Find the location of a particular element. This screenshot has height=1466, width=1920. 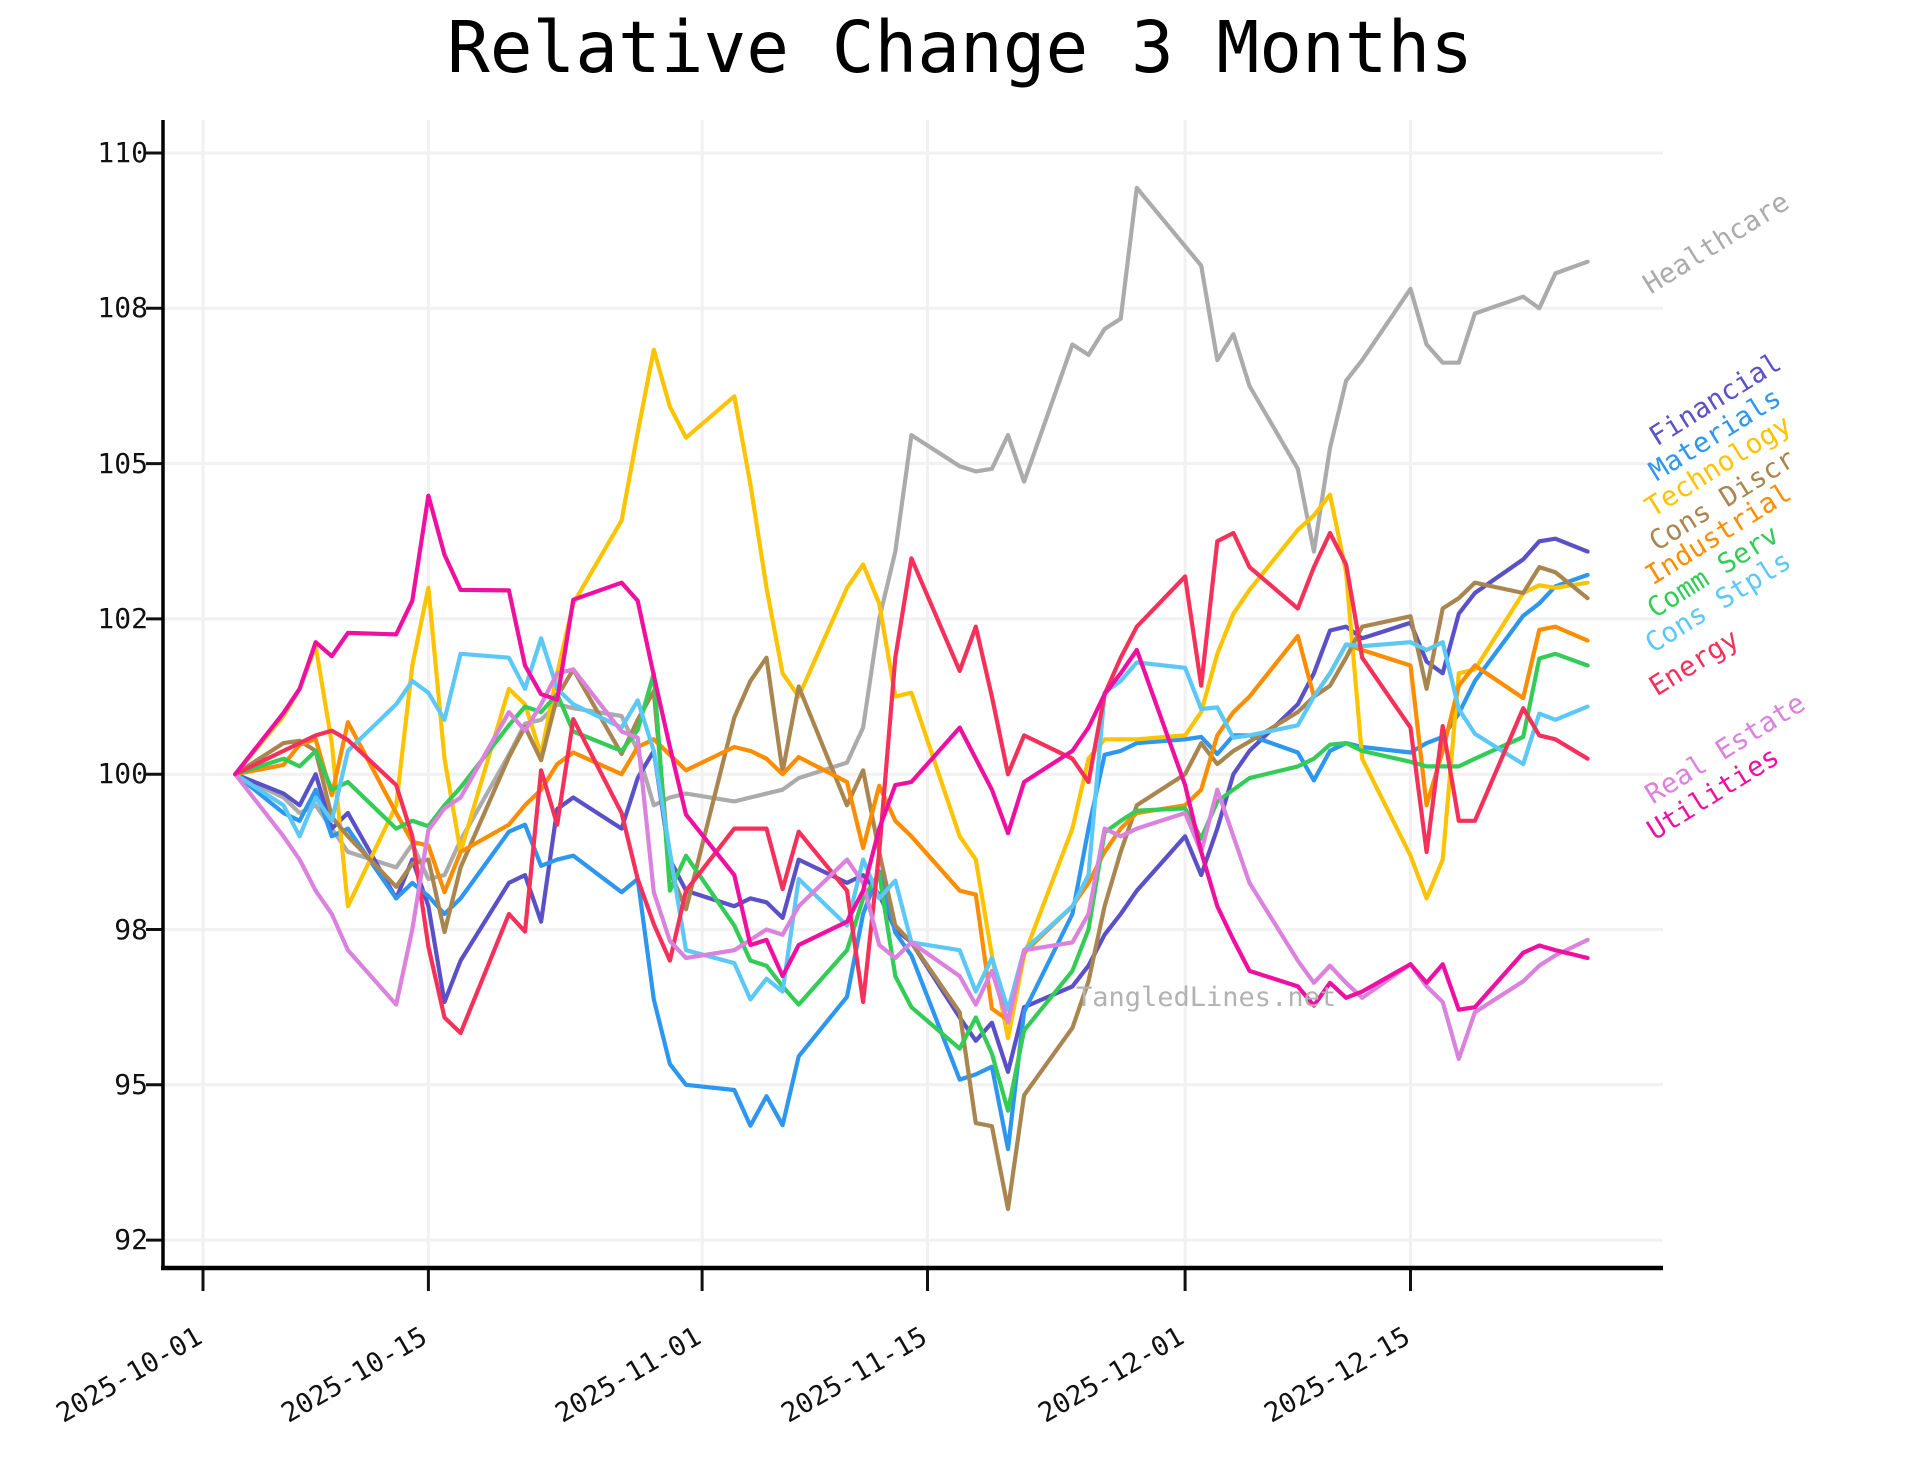

y-tick-label: 105 is located at coordinates (122, 463).